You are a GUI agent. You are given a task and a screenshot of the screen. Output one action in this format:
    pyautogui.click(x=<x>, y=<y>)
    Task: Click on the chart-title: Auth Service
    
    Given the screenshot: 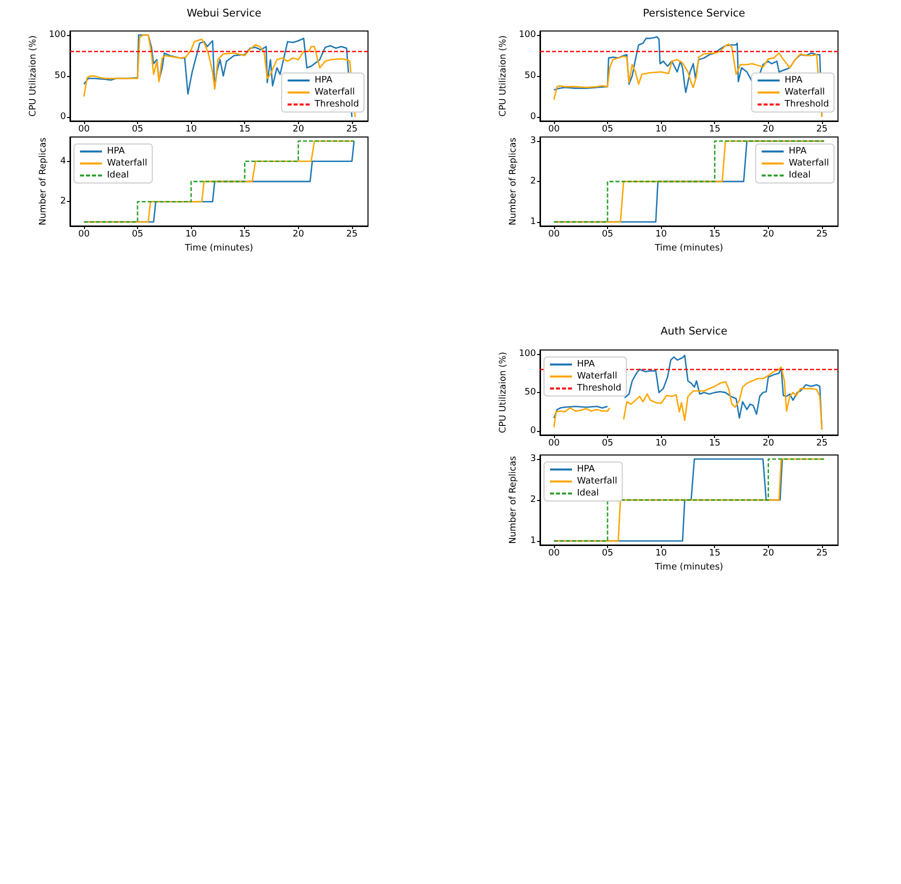 What is the action you would take?
    pyautogui.click(x=694, y=332)
    